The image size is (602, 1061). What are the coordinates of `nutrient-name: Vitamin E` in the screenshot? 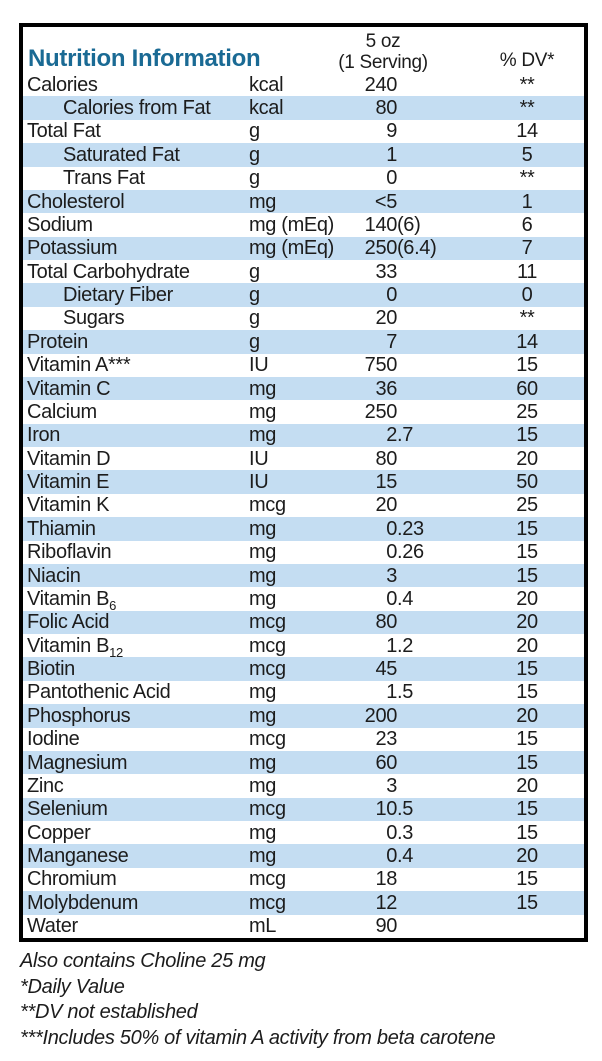 It's located at (68, 482).